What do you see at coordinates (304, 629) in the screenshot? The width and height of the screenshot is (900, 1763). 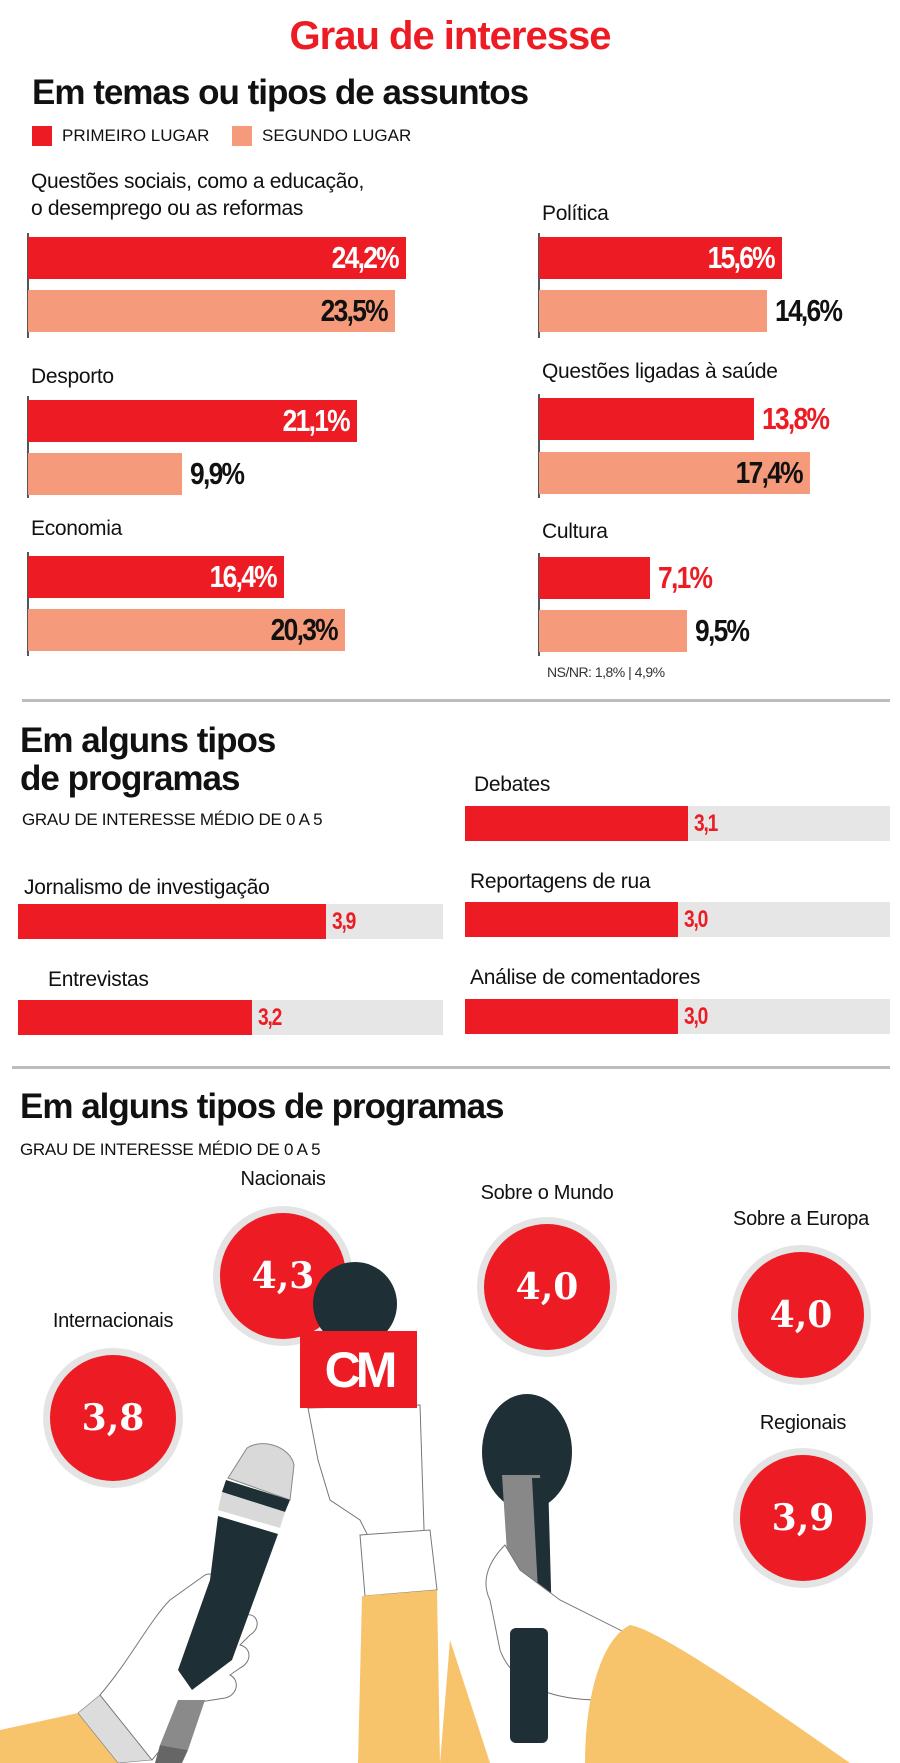 I see `bar-value-label: 20,3%` at bounding box center [304, 629].